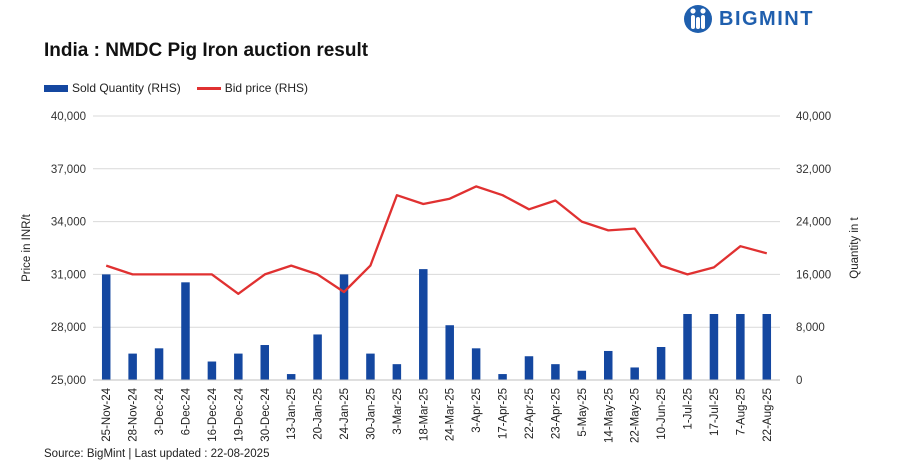 The image size is (906, 465). I want to click on legend-label-sold-quantity: Sold Quantity (RHS), so click(126, 88).